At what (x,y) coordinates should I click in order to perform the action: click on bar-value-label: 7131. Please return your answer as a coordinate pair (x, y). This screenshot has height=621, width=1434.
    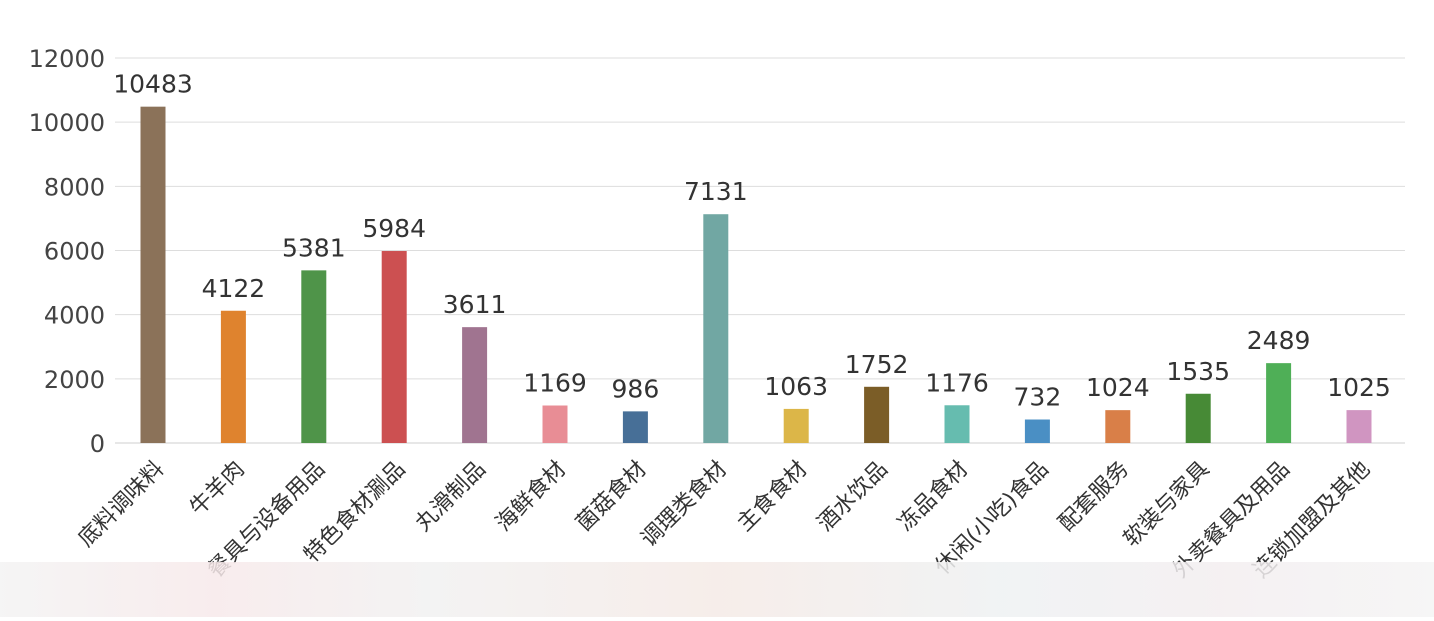
    Looking at the image, I should click on (716, 191).